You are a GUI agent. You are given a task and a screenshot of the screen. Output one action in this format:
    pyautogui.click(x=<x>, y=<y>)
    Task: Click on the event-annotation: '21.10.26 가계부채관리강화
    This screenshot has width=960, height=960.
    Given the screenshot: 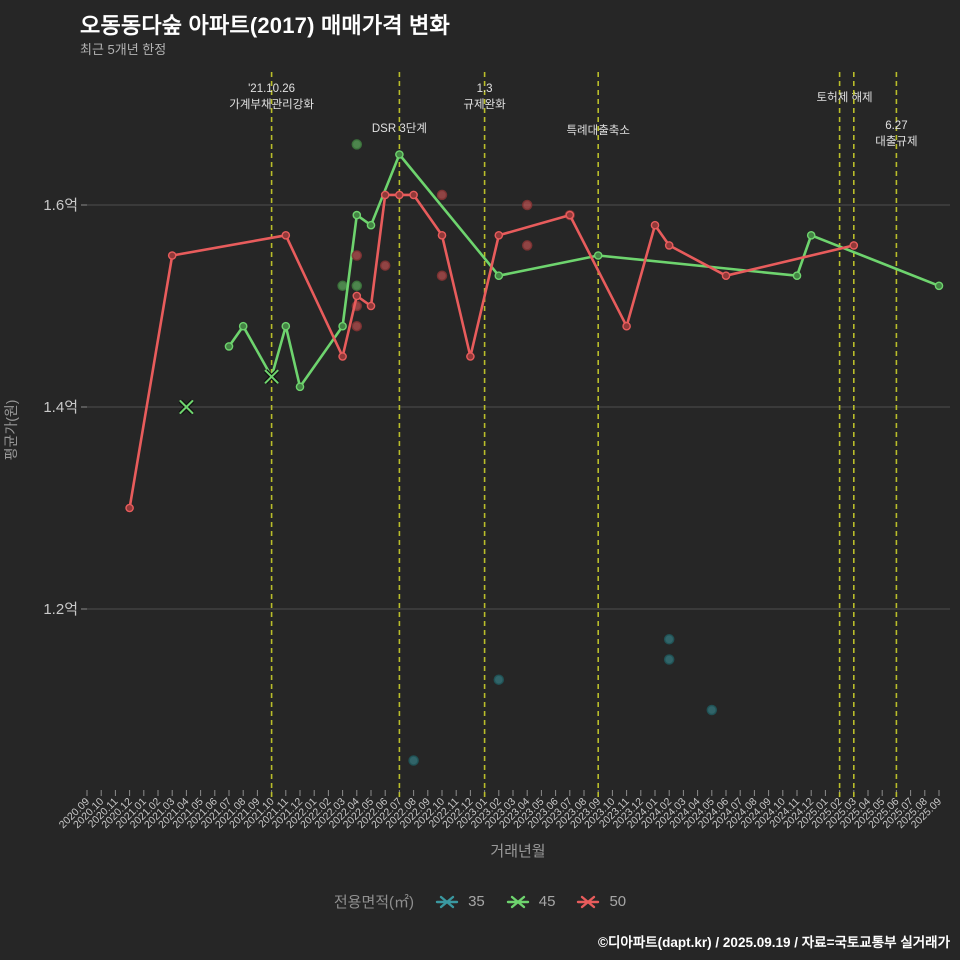 What is the action you would take?
    pyautogui.click(x=271, y=97)
    